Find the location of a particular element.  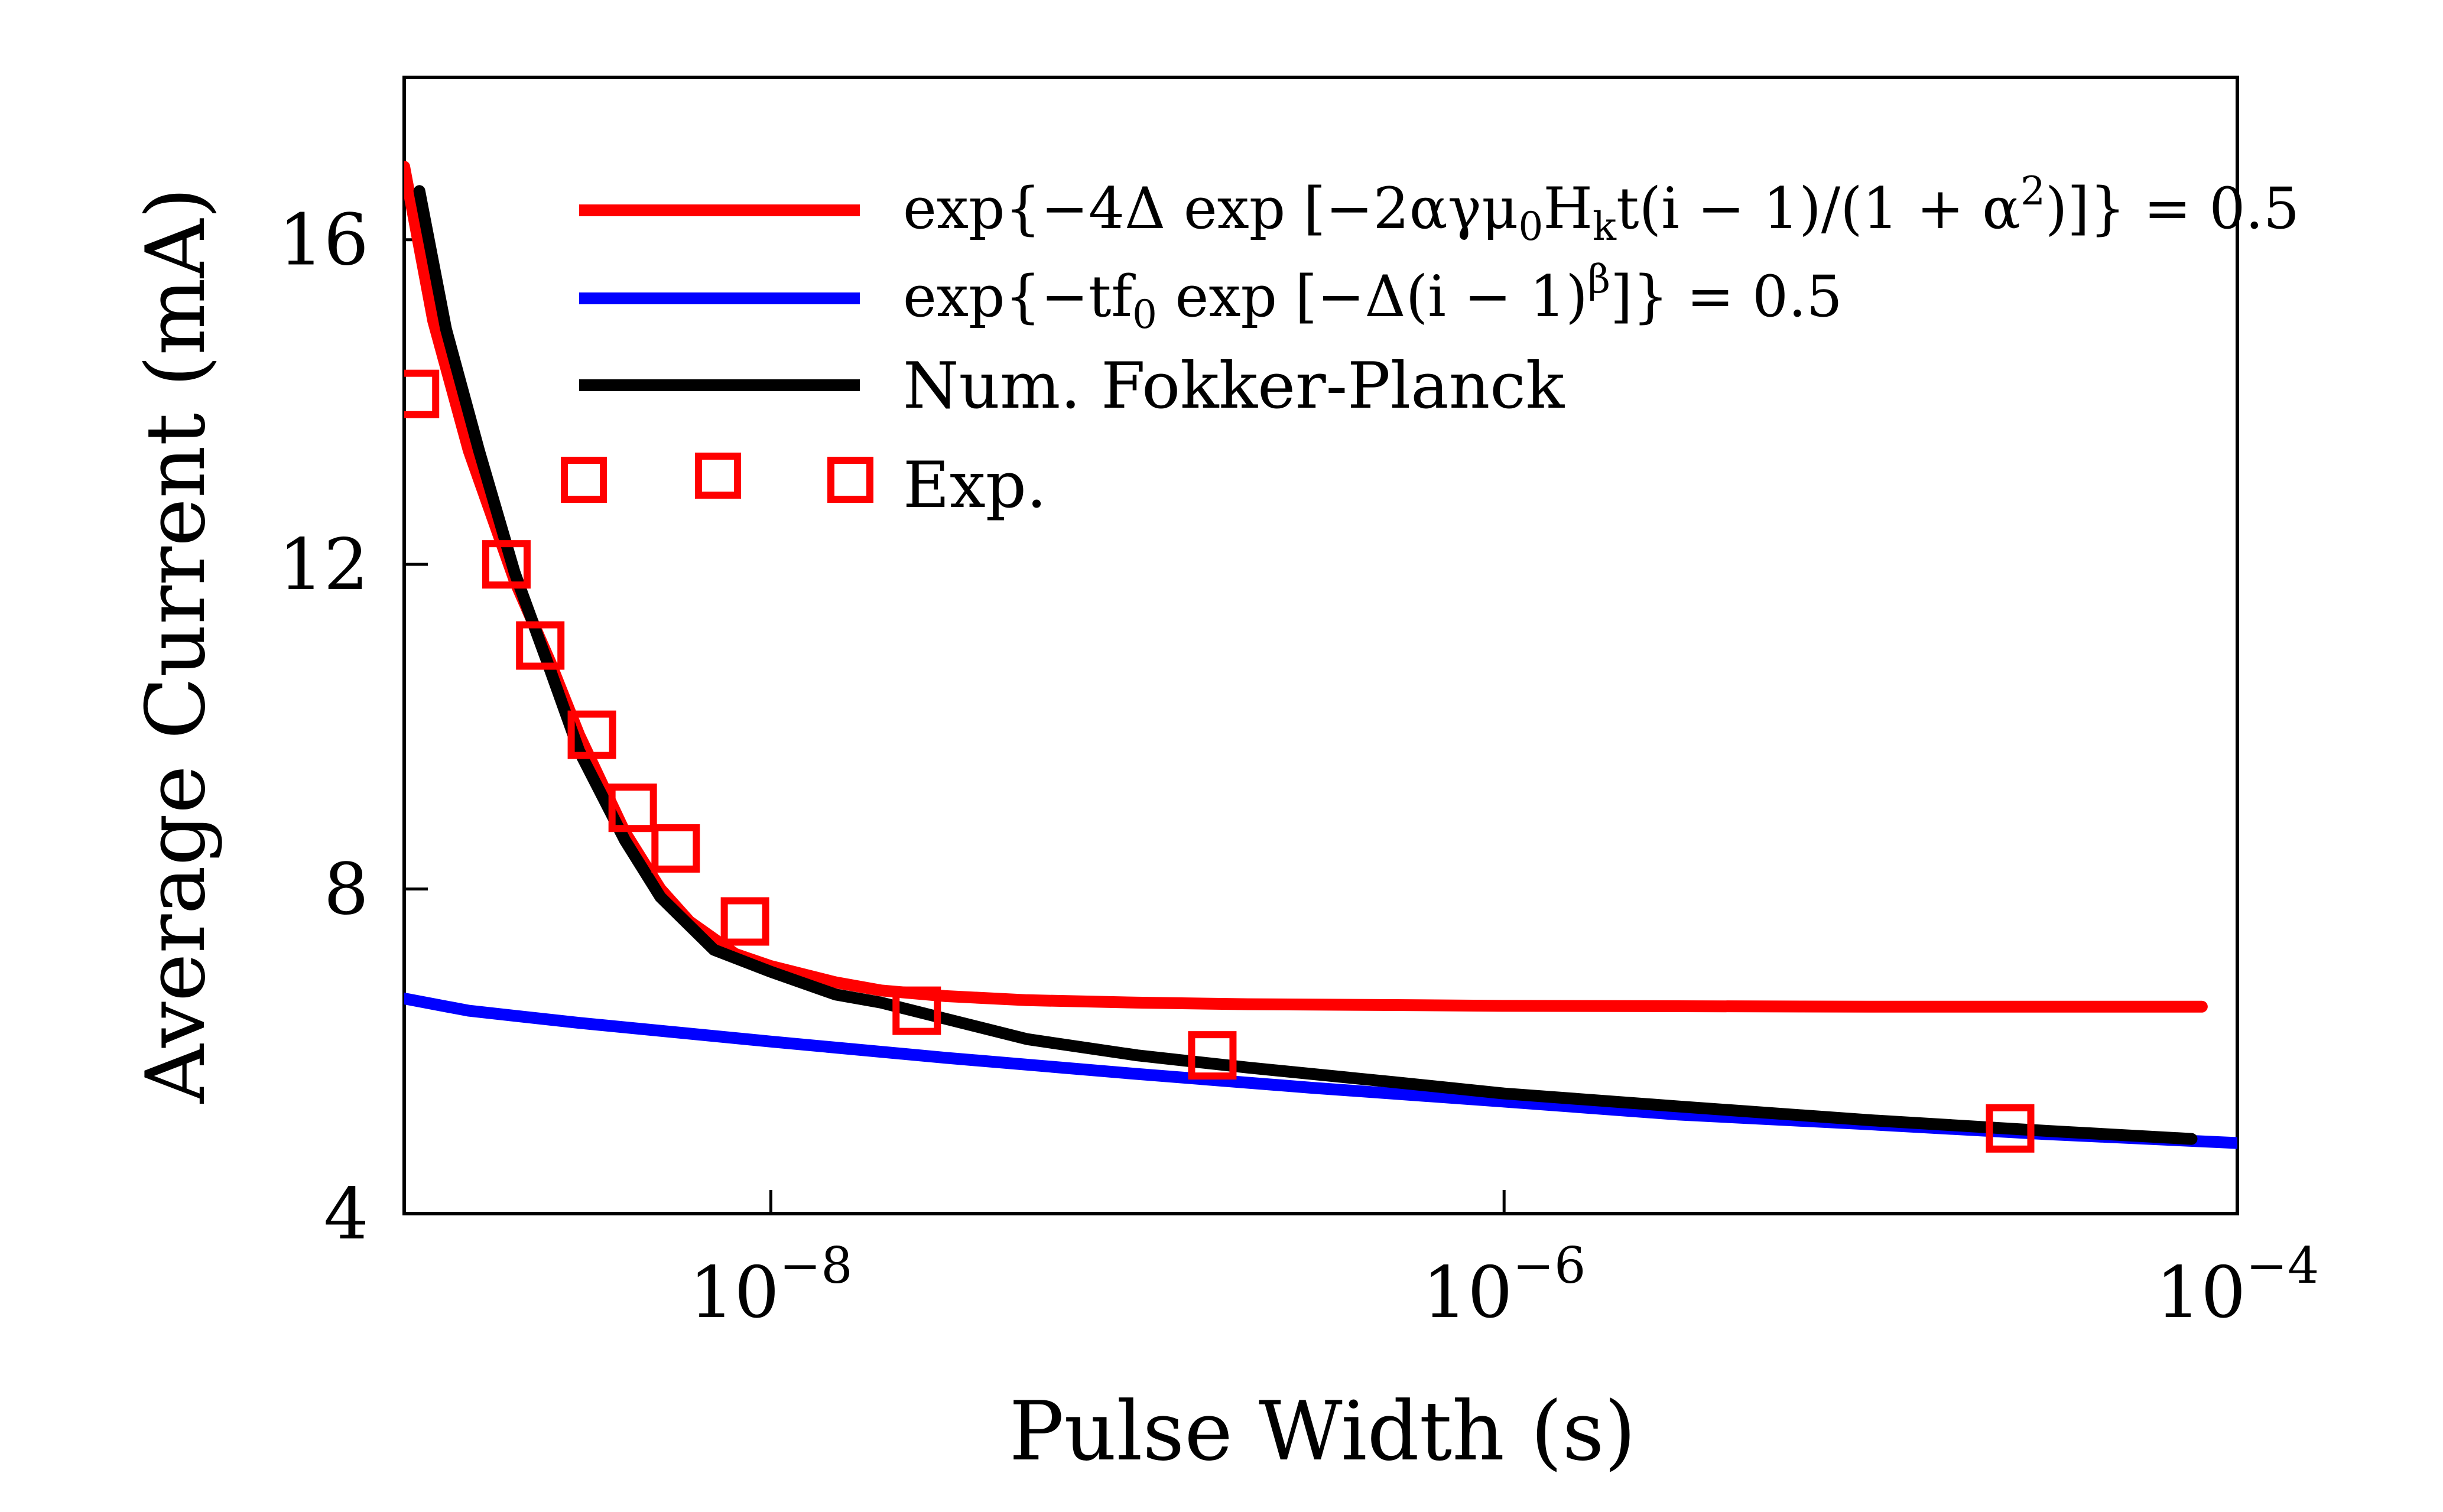

y-tick-label-3: 16 is located at coordinates (323, 241).